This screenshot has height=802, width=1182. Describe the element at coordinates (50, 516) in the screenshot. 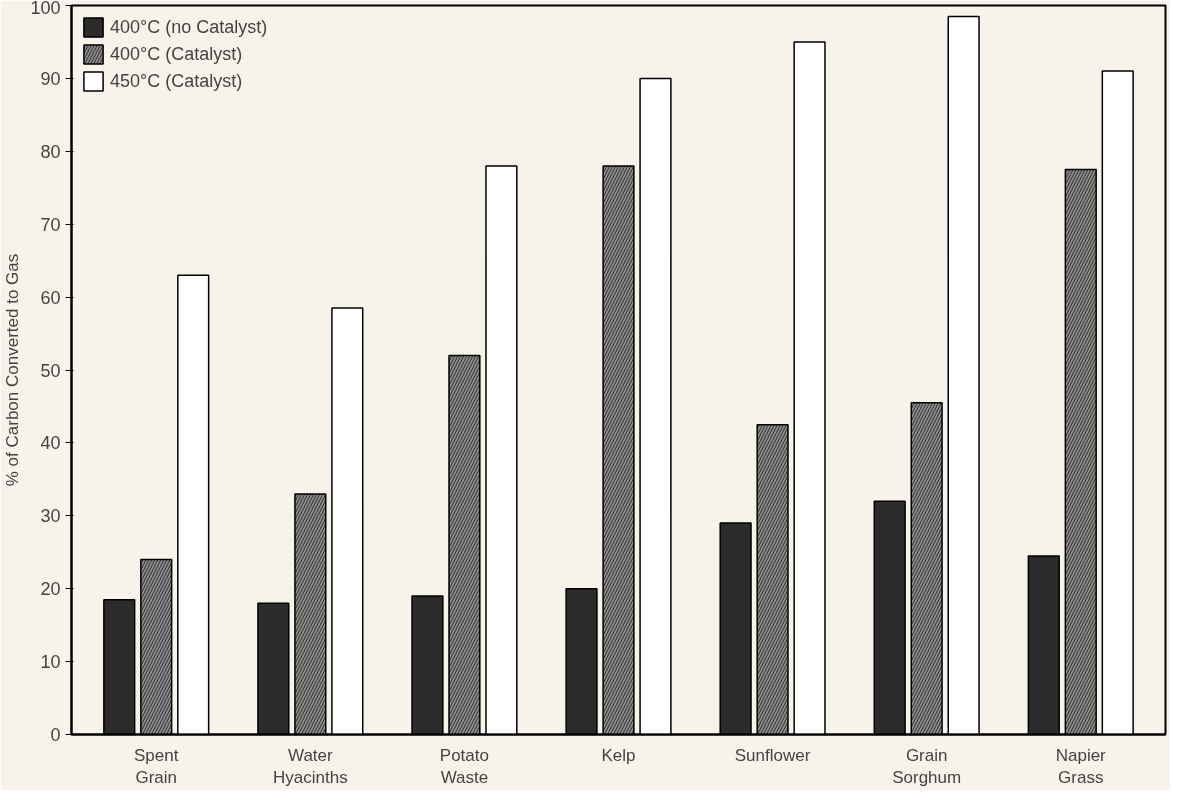

I see `y-tick-label: 30` at that location.